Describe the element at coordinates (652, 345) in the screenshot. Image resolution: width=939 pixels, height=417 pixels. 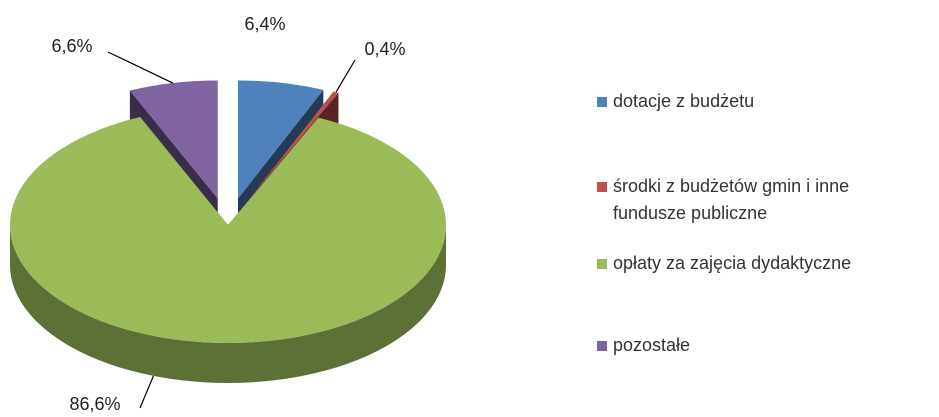
I see `legend-label: pozostałe` at that location.